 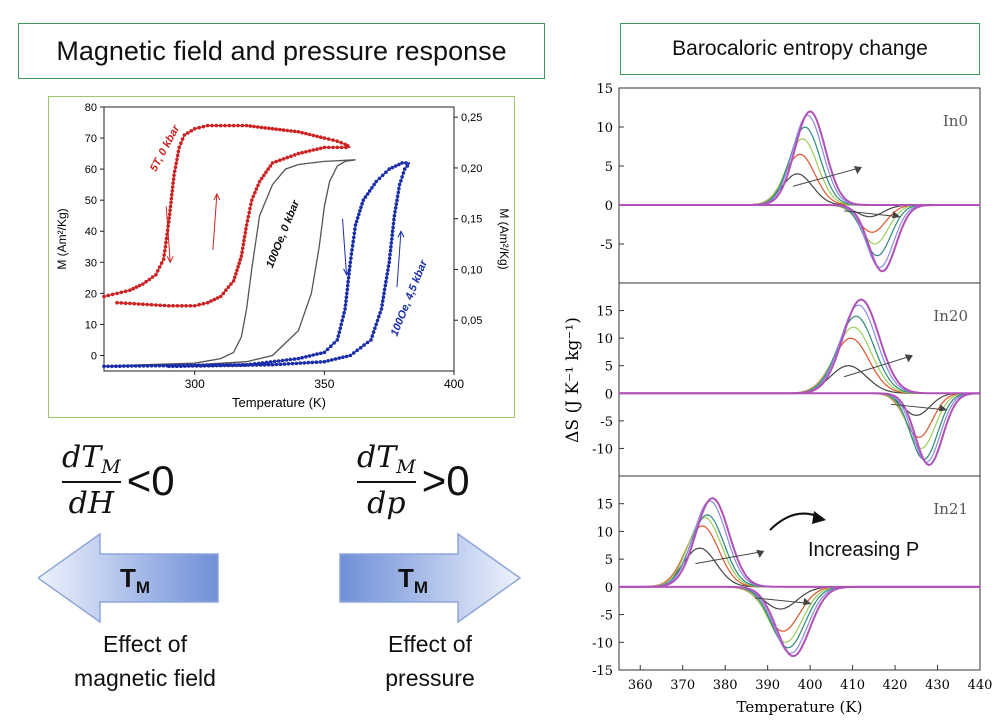 What do you see at coordinates (195, 384) in the screenshot?
I see `x-tick-label: 300` at bounding box center [195, 384].